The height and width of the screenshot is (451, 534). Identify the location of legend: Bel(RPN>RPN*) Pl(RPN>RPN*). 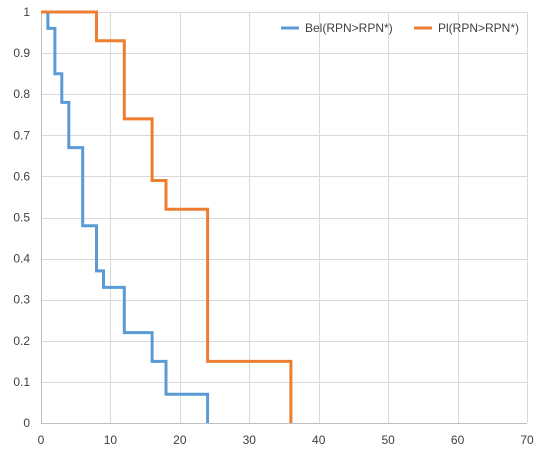
(400, 28).